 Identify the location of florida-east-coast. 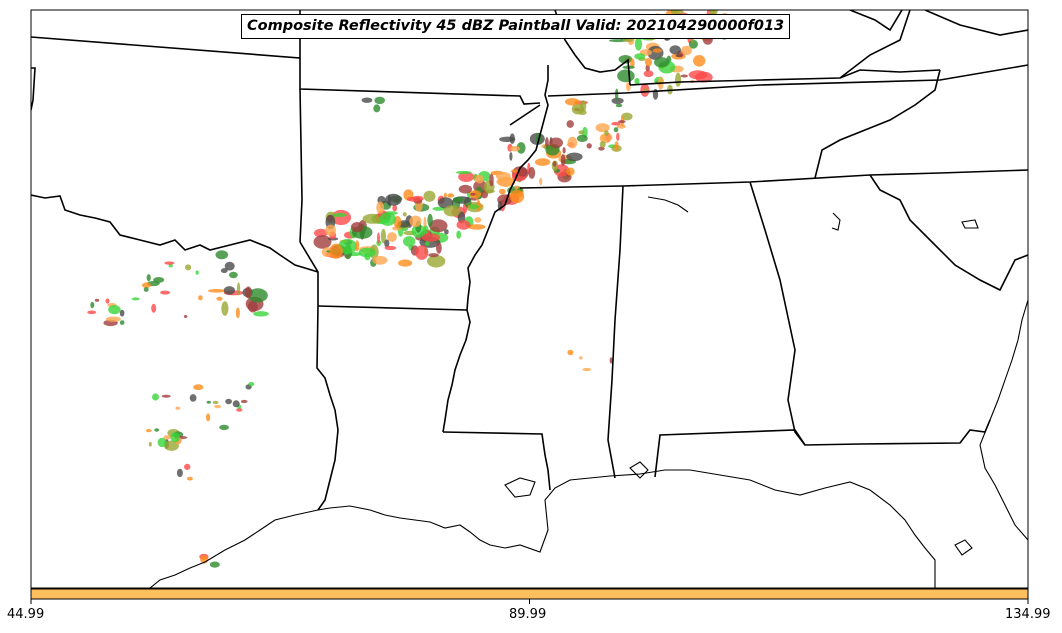
(1003, 420).